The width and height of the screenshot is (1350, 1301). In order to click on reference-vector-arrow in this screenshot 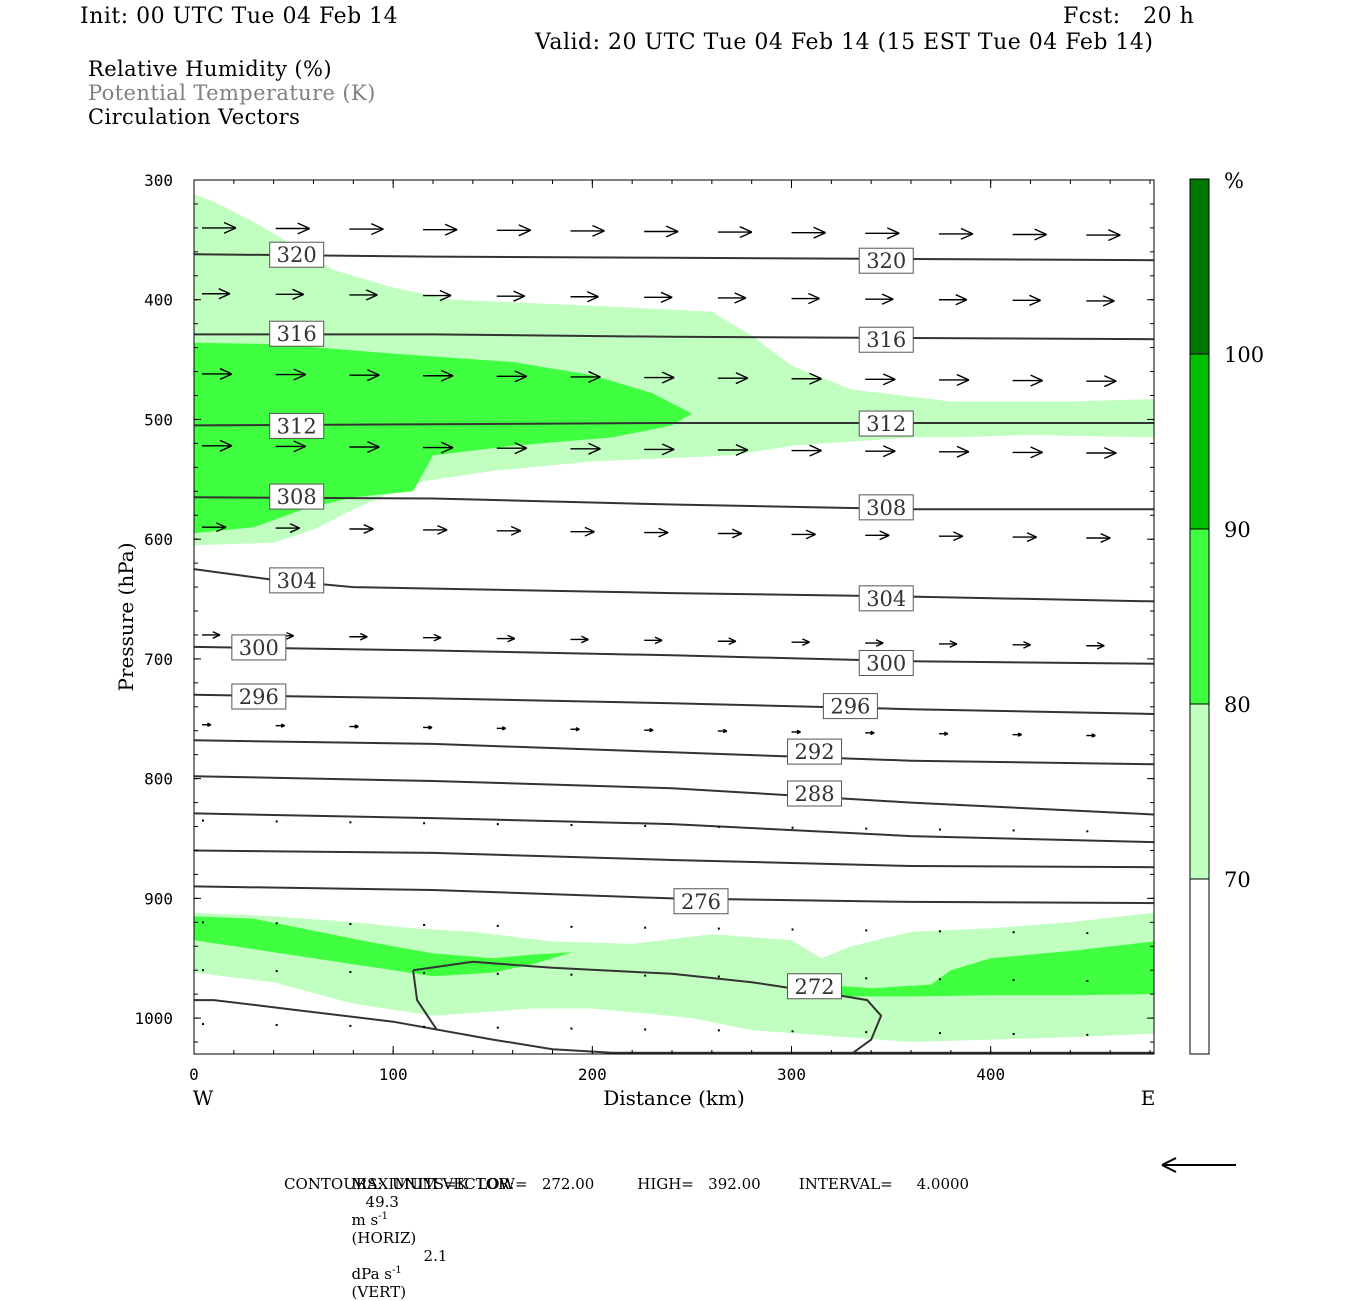, I will do `click(1198, 1165)`.